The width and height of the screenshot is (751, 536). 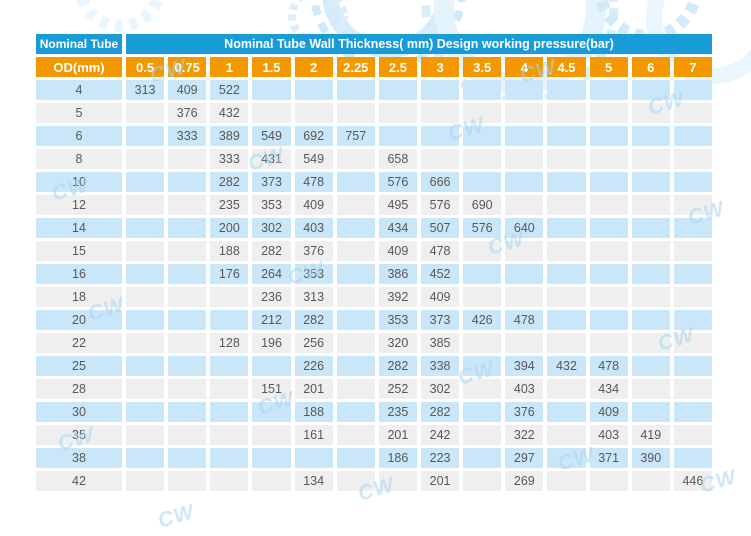 I want to click on od-header: OD(mm), so click(x=79, y=67).